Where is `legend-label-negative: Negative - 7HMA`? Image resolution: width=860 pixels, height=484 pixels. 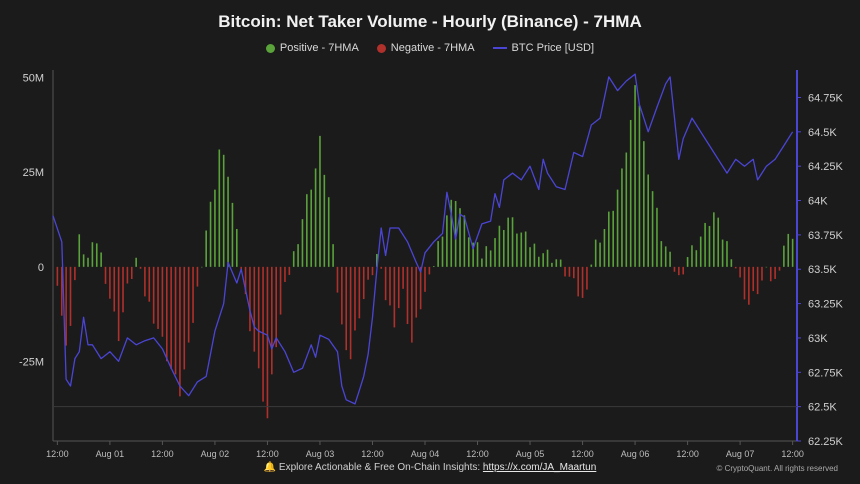
legend-label-negative: Negative - 7HMA is located at coordinates (432, 48).